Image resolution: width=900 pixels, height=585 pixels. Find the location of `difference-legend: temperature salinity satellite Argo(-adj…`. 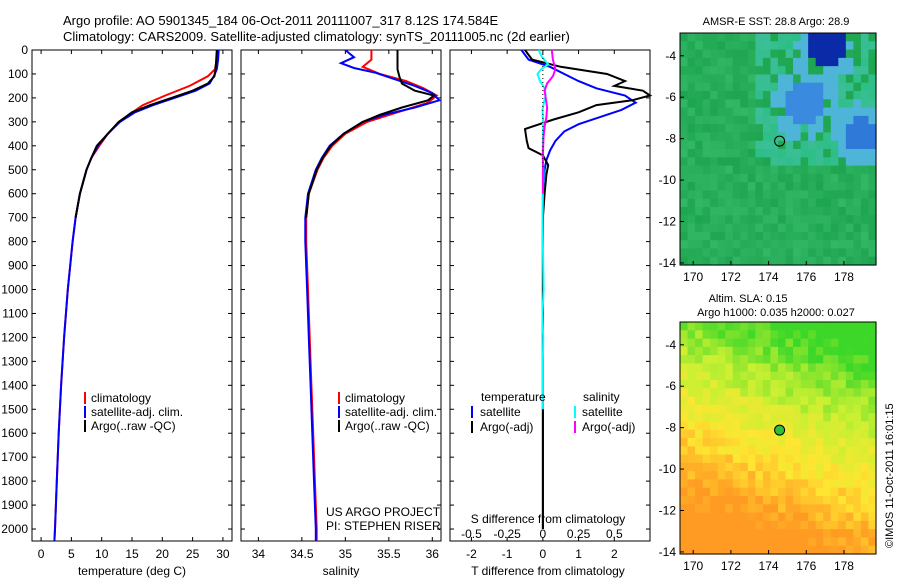

difference-legend: temperature salinity satellite Argo(-adj… is located at coordinates (553, 412).